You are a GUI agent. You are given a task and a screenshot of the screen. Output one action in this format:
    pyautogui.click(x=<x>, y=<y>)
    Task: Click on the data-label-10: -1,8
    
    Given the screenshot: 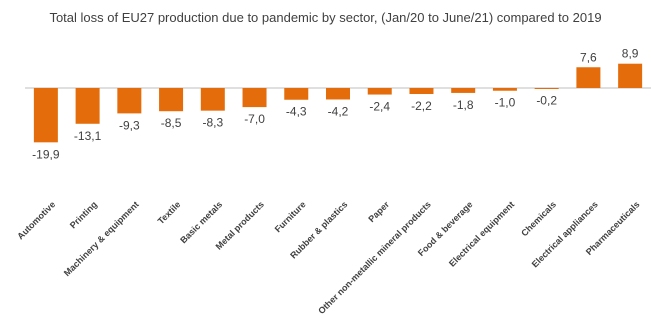 What is the action you would take?
    pyautogui.click(x=463, y=105)
    